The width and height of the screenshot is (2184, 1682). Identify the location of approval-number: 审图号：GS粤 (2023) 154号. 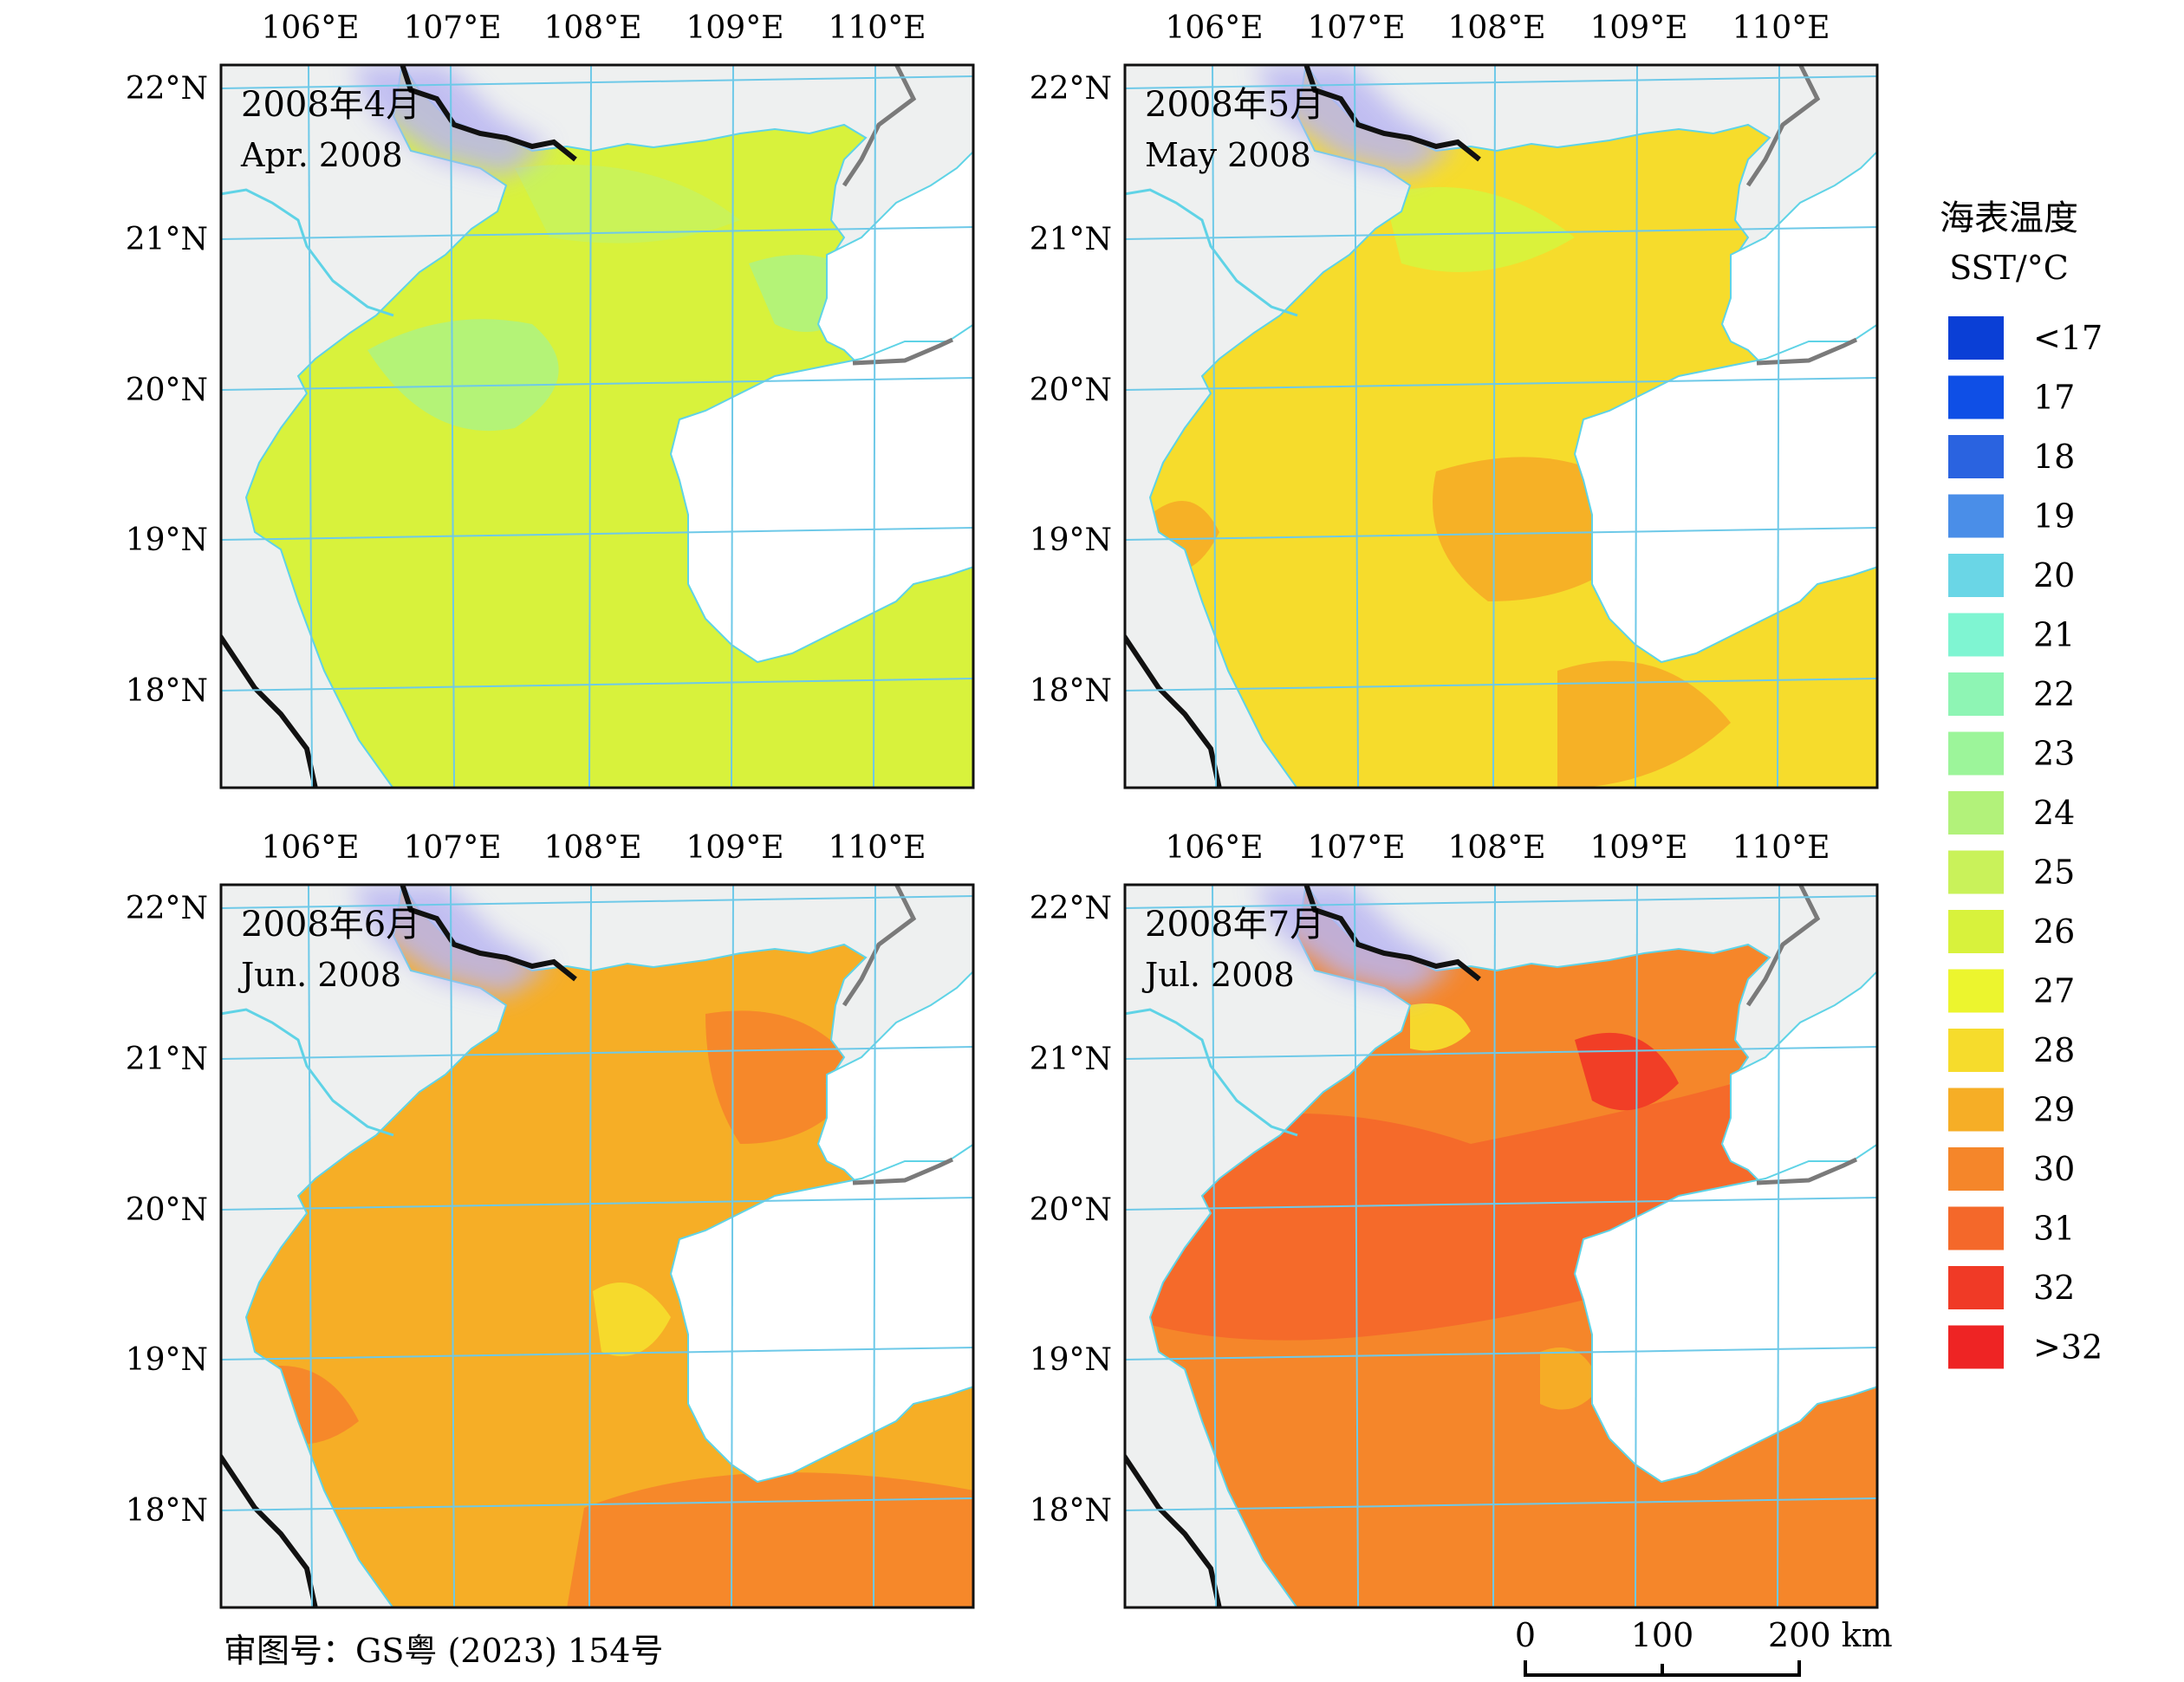
(443, 1651).